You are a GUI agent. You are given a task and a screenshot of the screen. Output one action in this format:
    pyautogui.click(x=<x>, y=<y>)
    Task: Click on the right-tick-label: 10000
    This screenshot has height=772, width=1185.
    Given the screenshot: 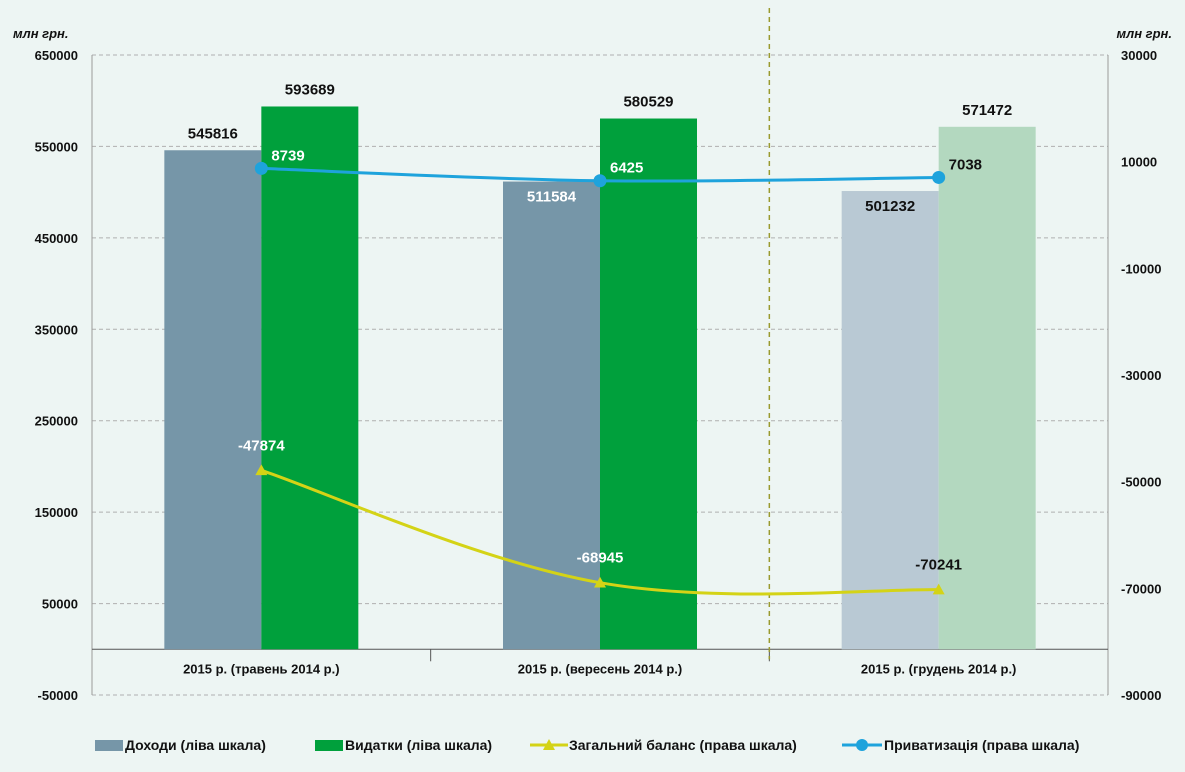 What is the action you would take?
    pyautogui.click(x=1139, y=162)
    